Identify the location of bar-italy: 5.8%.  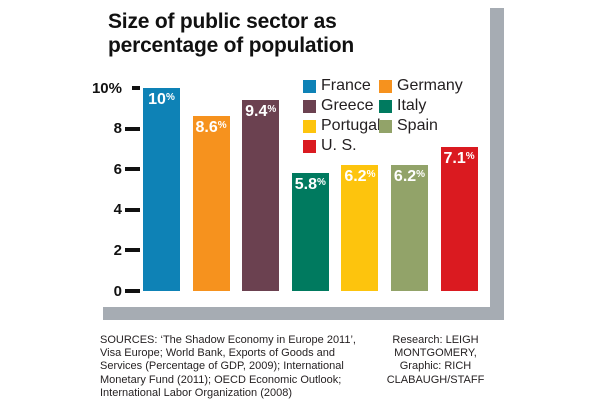
(310, 232).